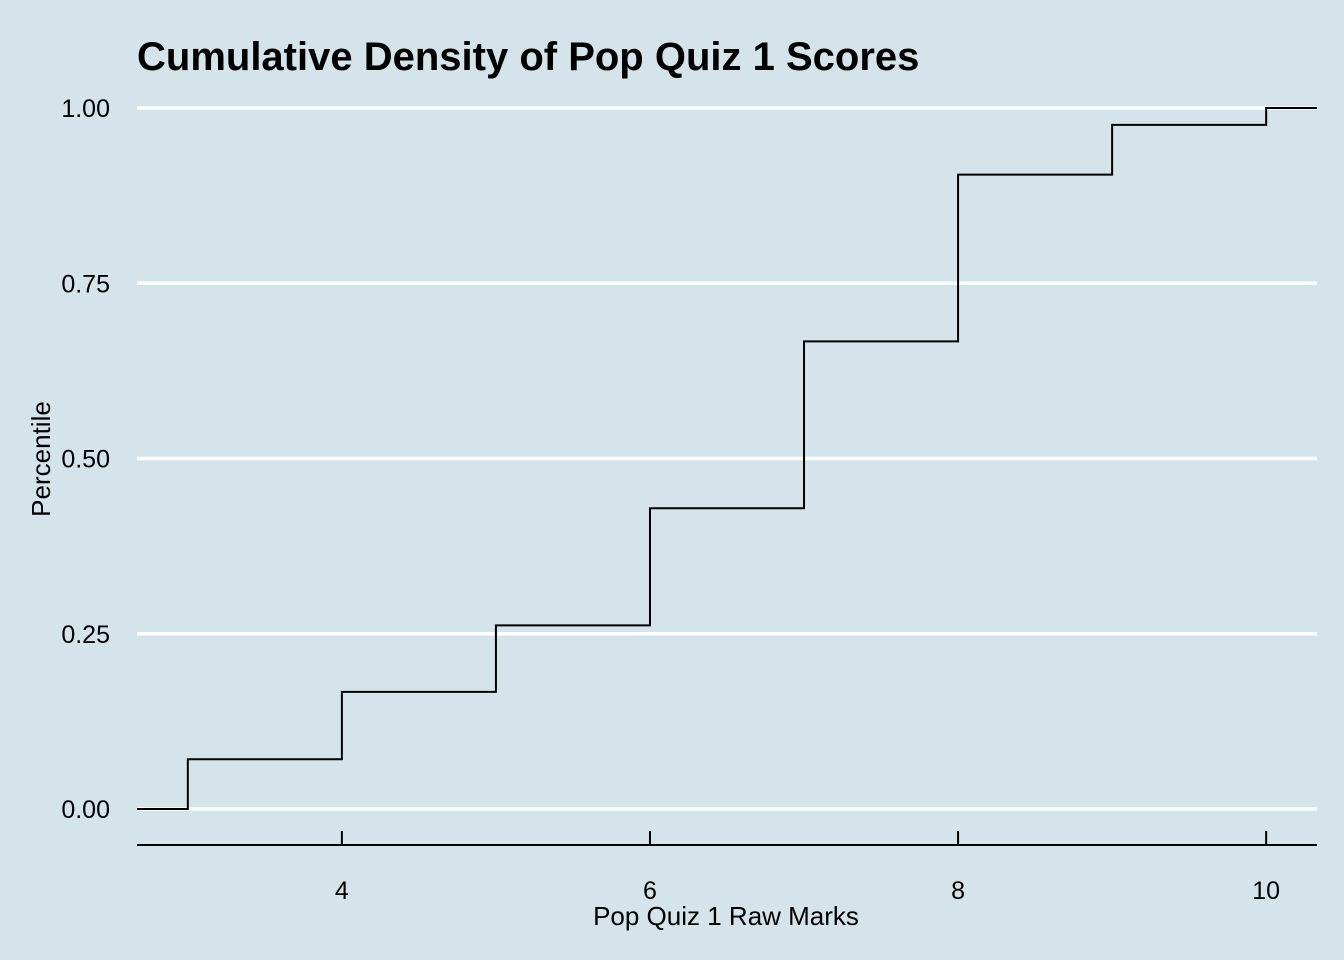 This screenshot has height=960, width=1344. I want to click on y-axis-title: Percentile, so click(41, 459).